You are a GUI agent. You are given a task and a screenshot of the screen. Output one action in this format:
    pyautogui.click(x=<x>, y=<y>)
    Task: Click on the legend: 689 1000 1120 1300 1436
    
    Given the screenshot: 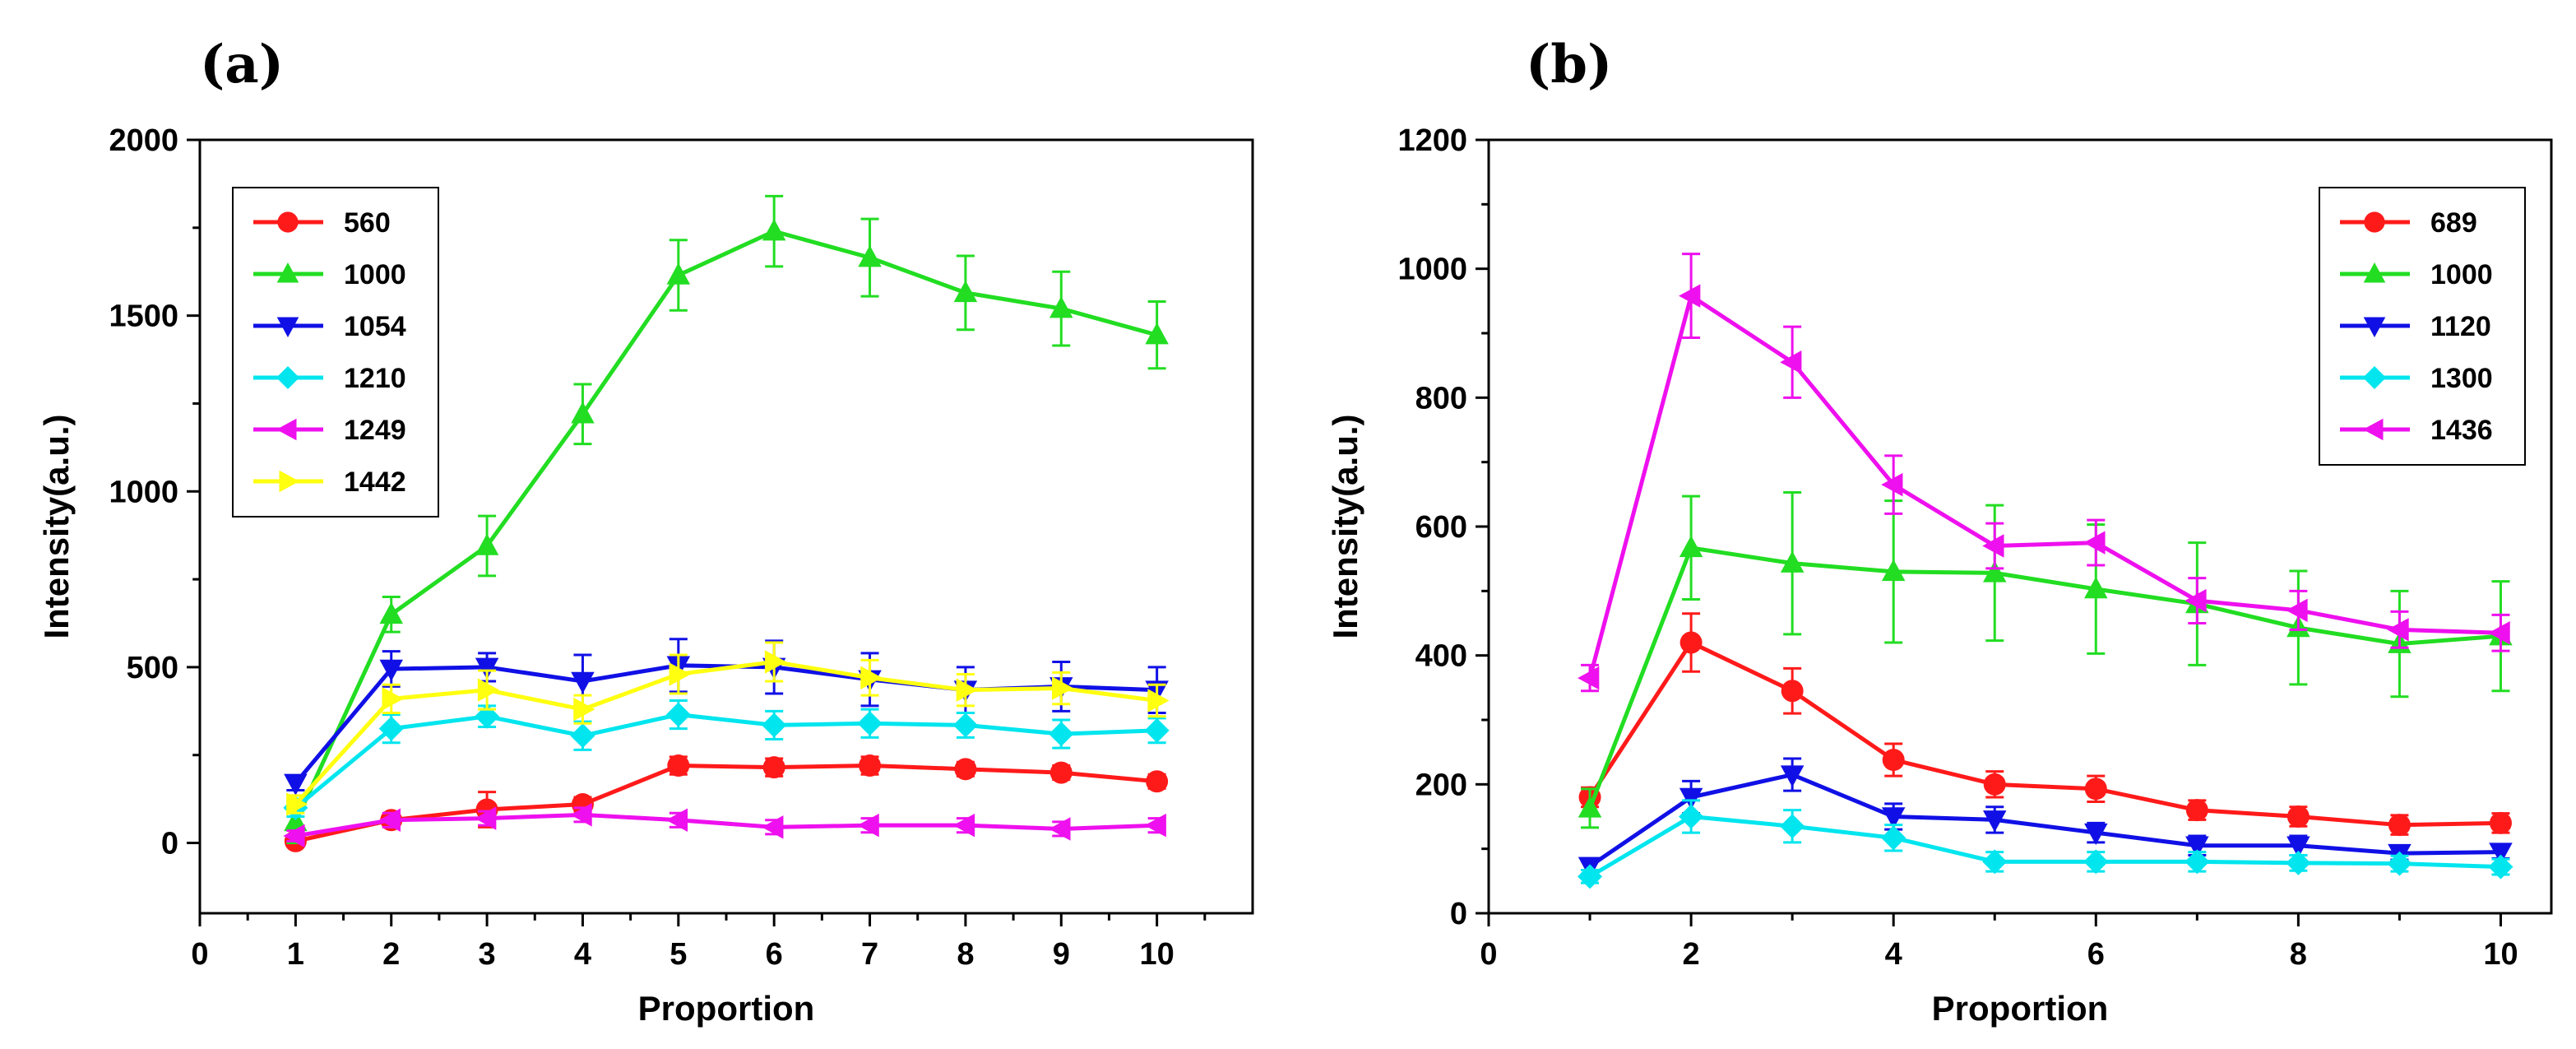 What is the action you would take?
    pyautogui.click(x=2423, y=326)
    